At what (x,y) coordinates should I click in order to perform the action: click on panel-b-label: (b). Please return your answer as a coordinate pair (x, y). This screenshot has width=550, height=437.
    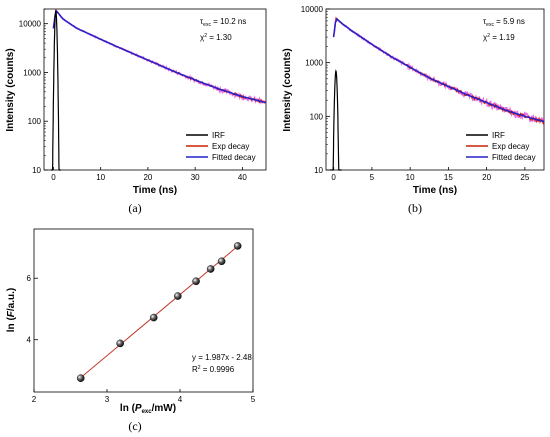
    Looking at the image, I should click on (415, 208).